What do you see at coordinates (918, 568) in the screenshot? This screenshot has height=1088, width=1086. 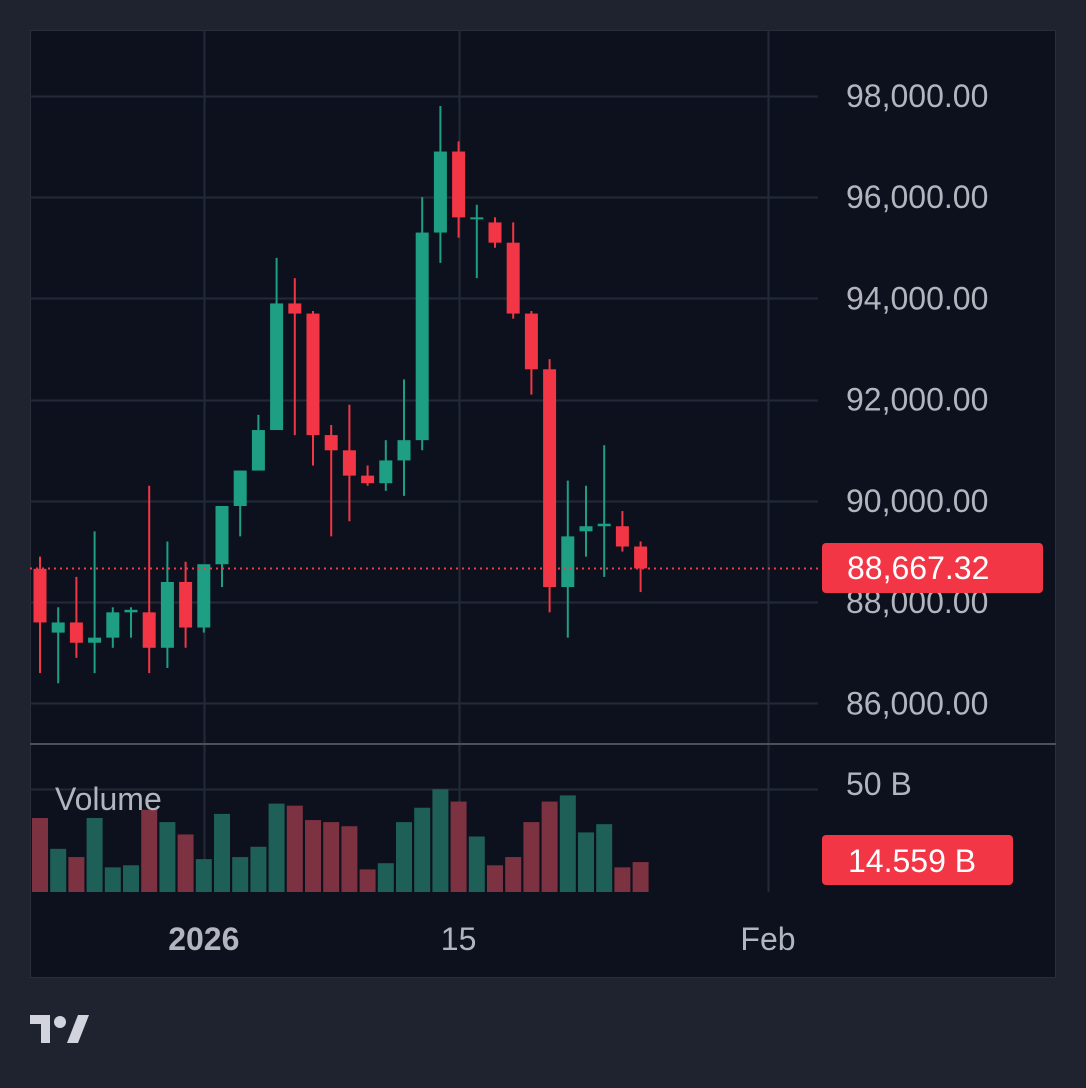 I see `current-price-label: 88,667.32` at bounding box center [918, 568].